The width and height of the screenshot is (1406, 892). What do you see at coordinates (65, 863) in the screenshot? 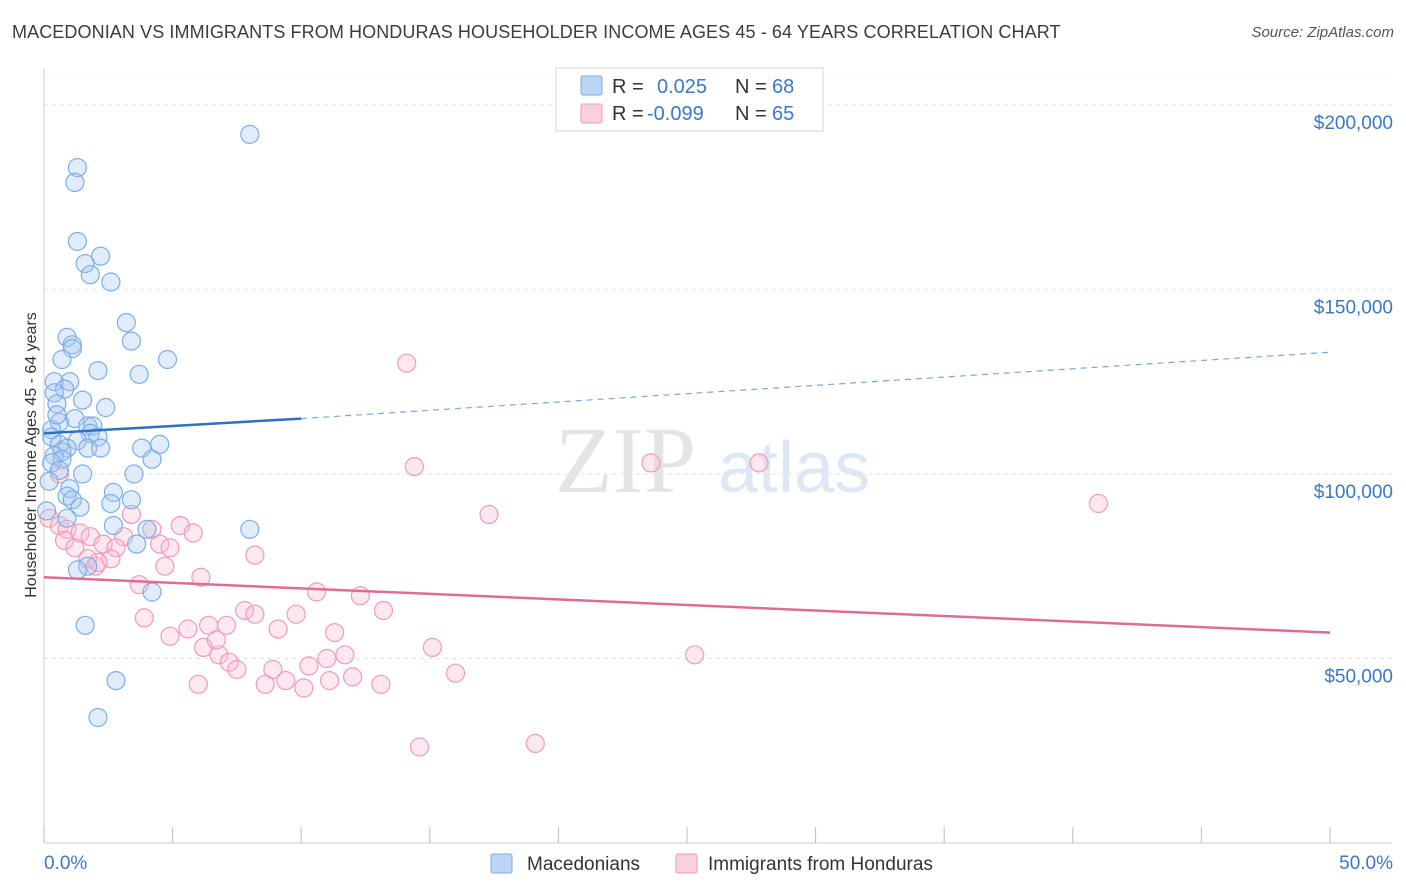
I see `x-tick-label-min: 0.0%` at bounding box center [65, 863].